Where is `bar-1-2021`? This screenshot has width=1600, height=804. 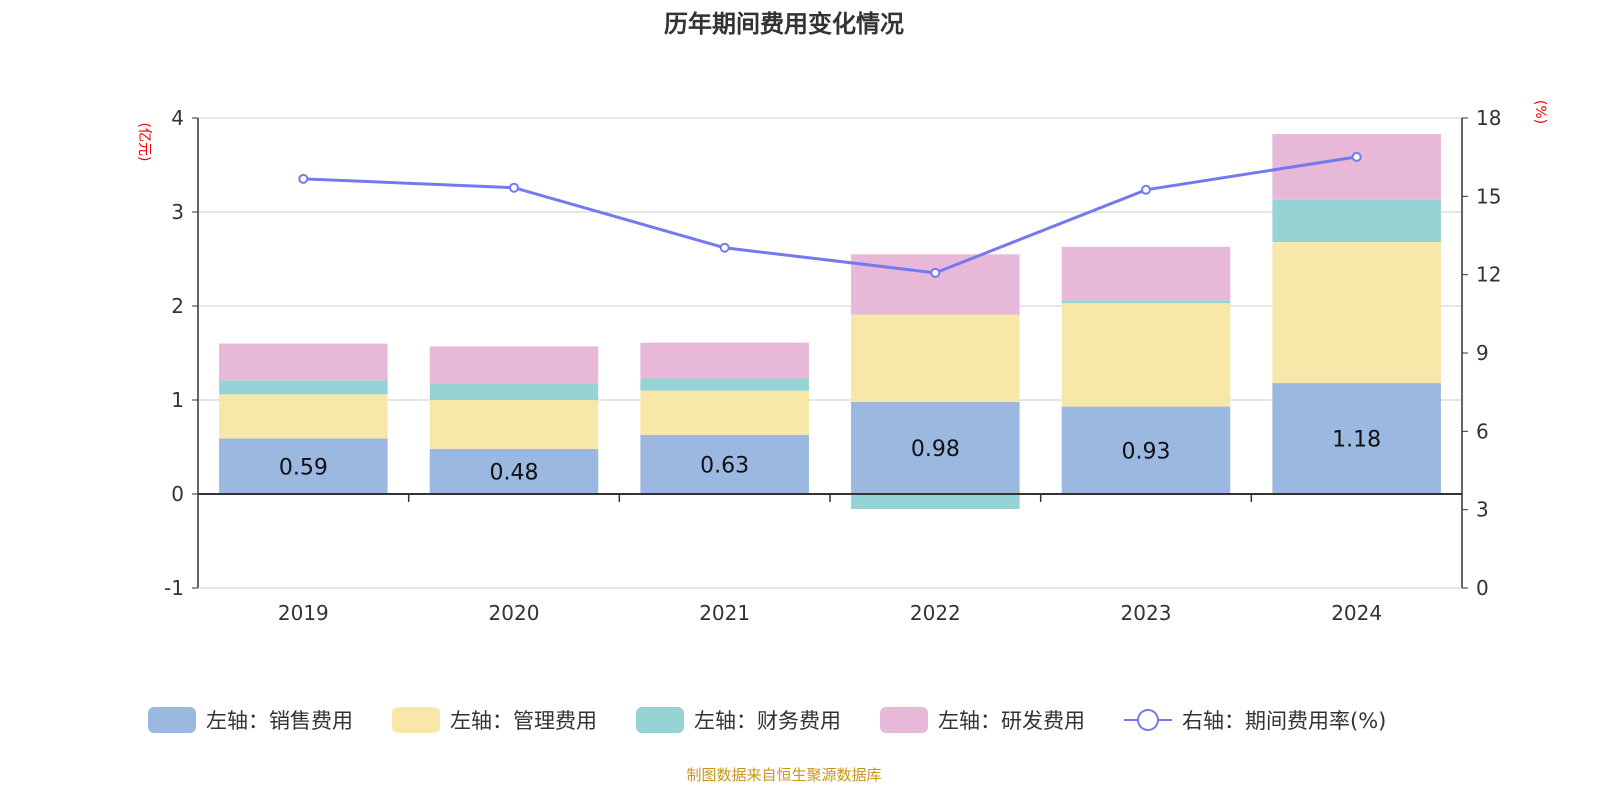 bar-1-2021 is located at coordinates (724, 464).